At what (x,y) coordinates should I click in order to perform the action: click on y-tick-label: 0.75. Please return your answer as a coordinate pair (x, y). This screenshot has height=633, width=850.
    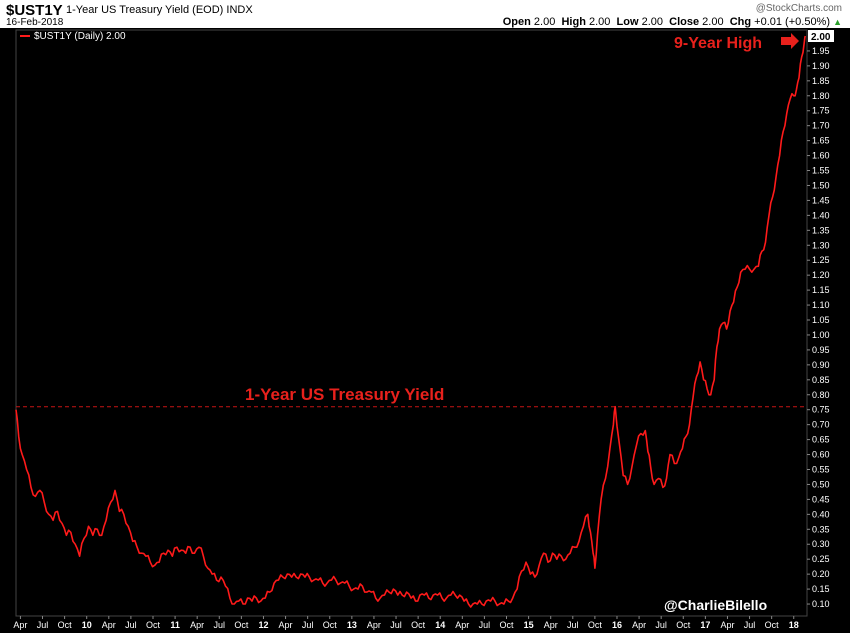
    Looking at the image, I should click on (821, 410).